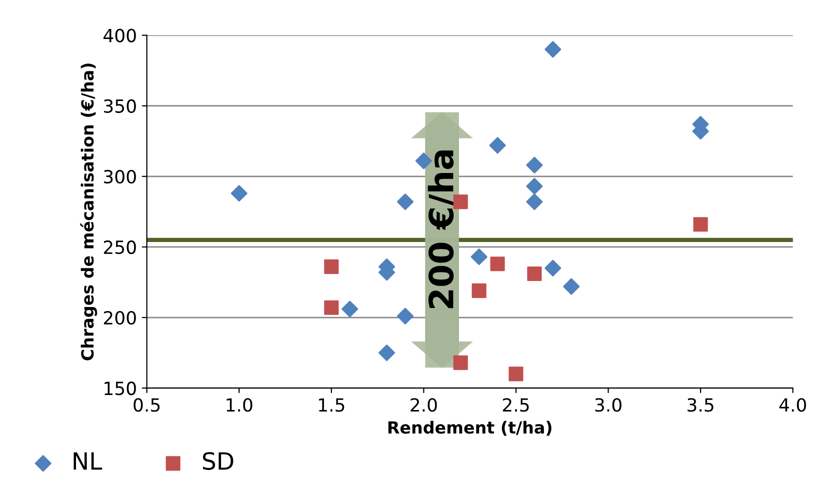  Describe the element at coordinates (120, 177) in the screenshot. I see `y-tick-label: 300` at that location.